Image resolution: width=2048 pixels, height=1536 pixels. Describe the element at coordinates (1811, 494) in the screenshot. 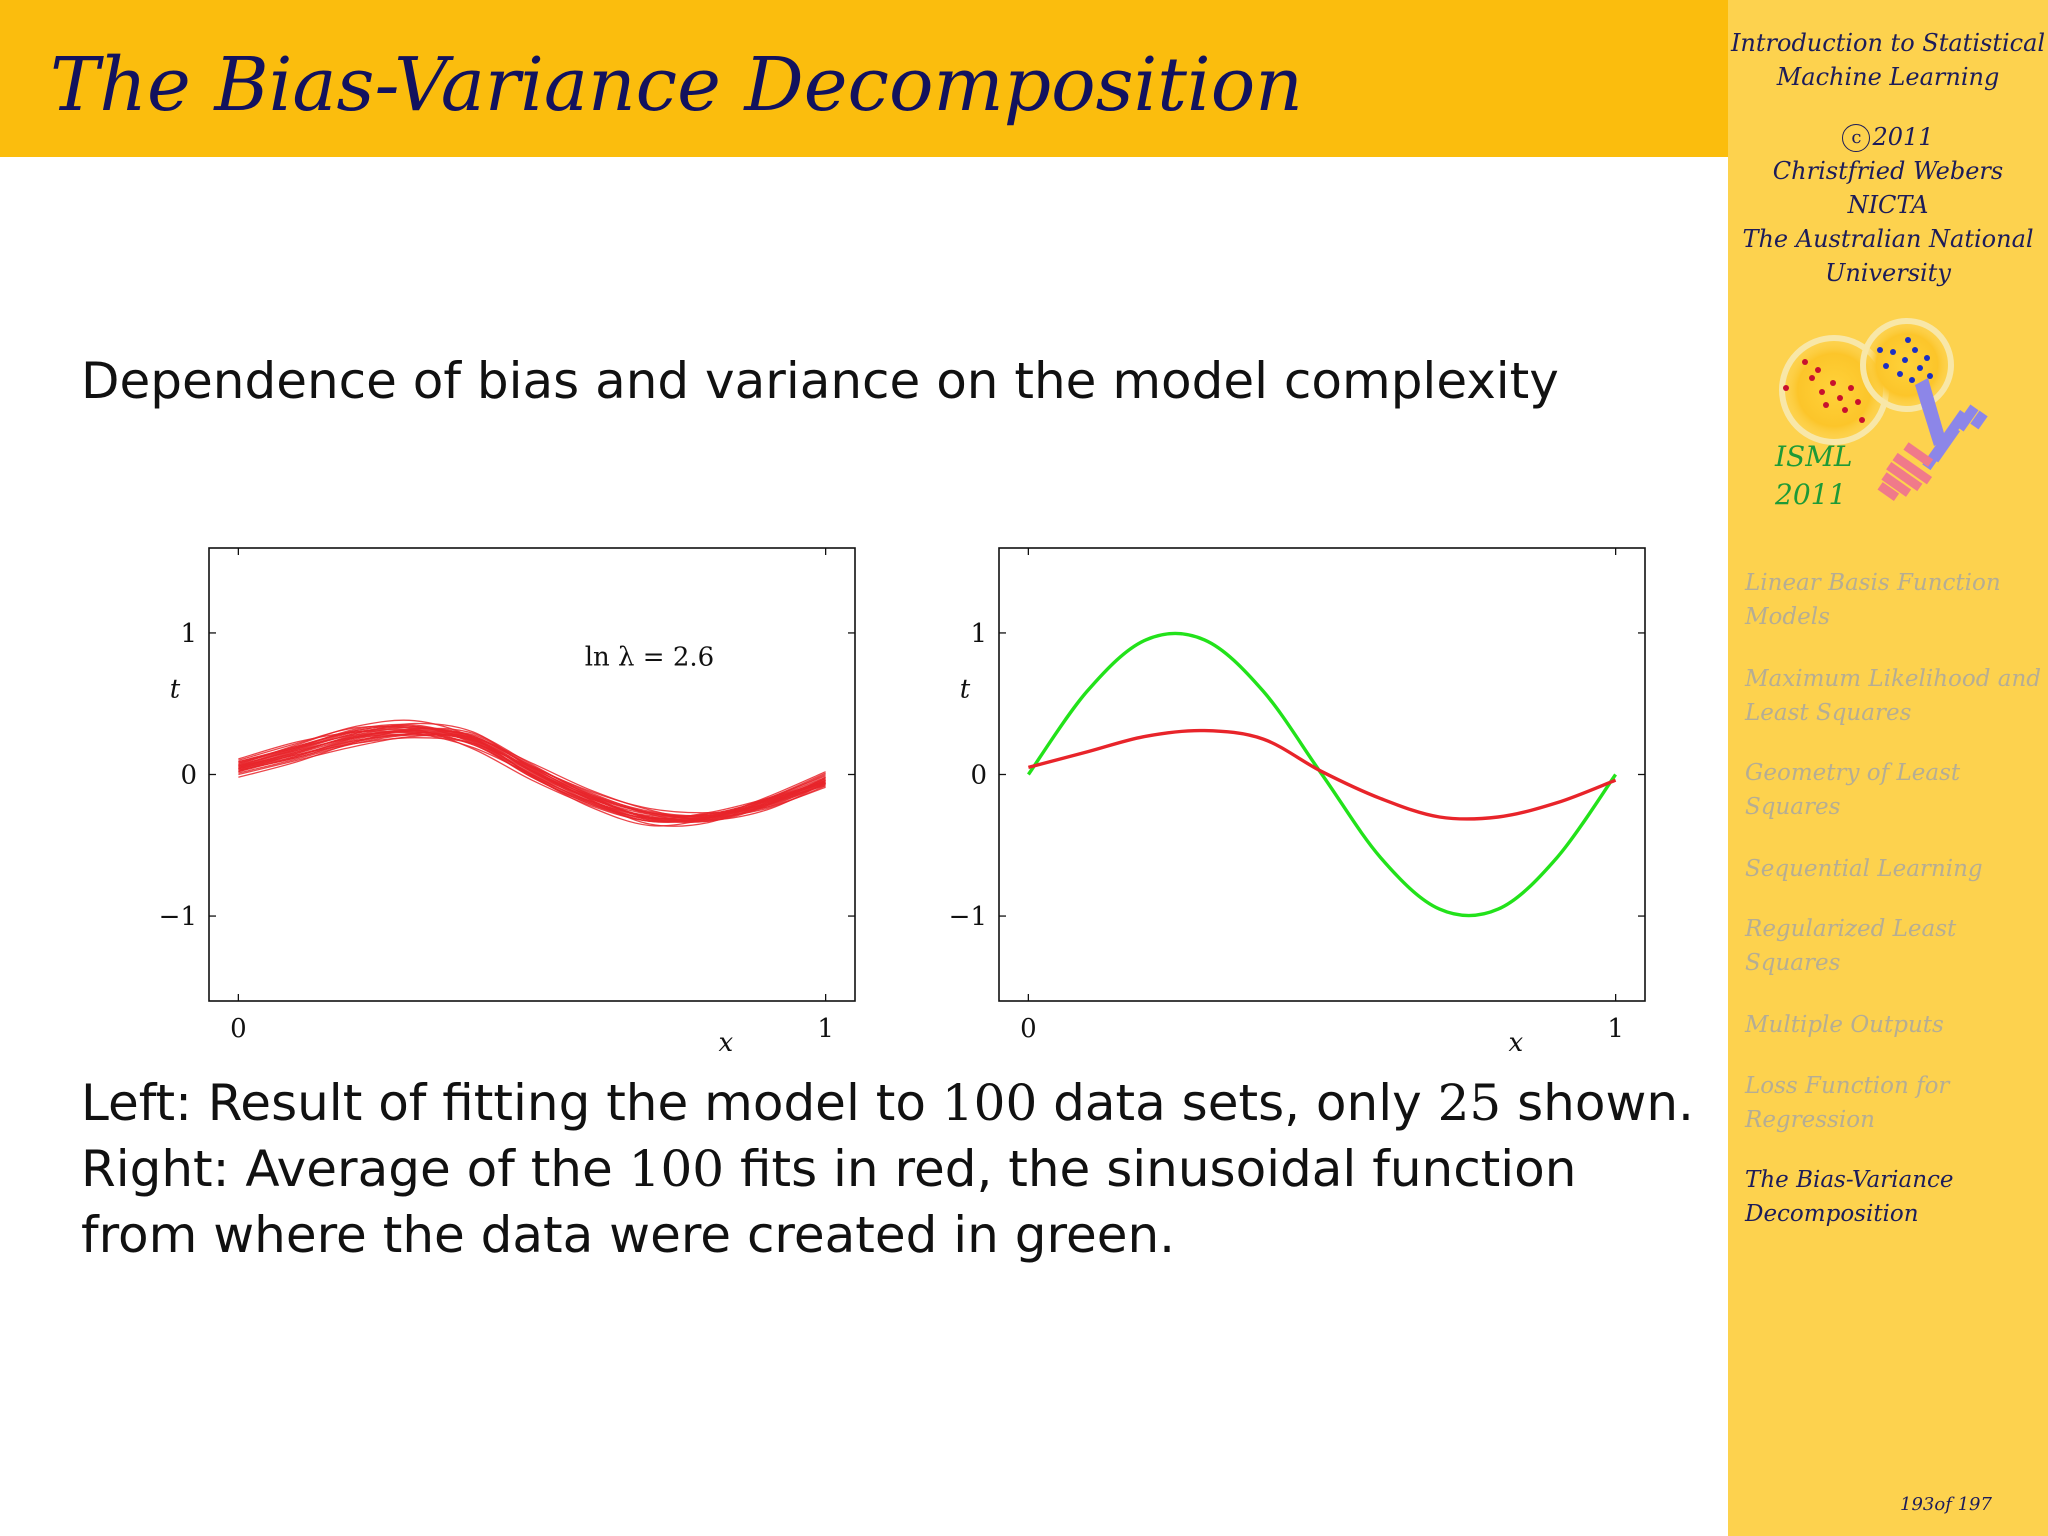

I see `logo-line2: 2011` at that location.